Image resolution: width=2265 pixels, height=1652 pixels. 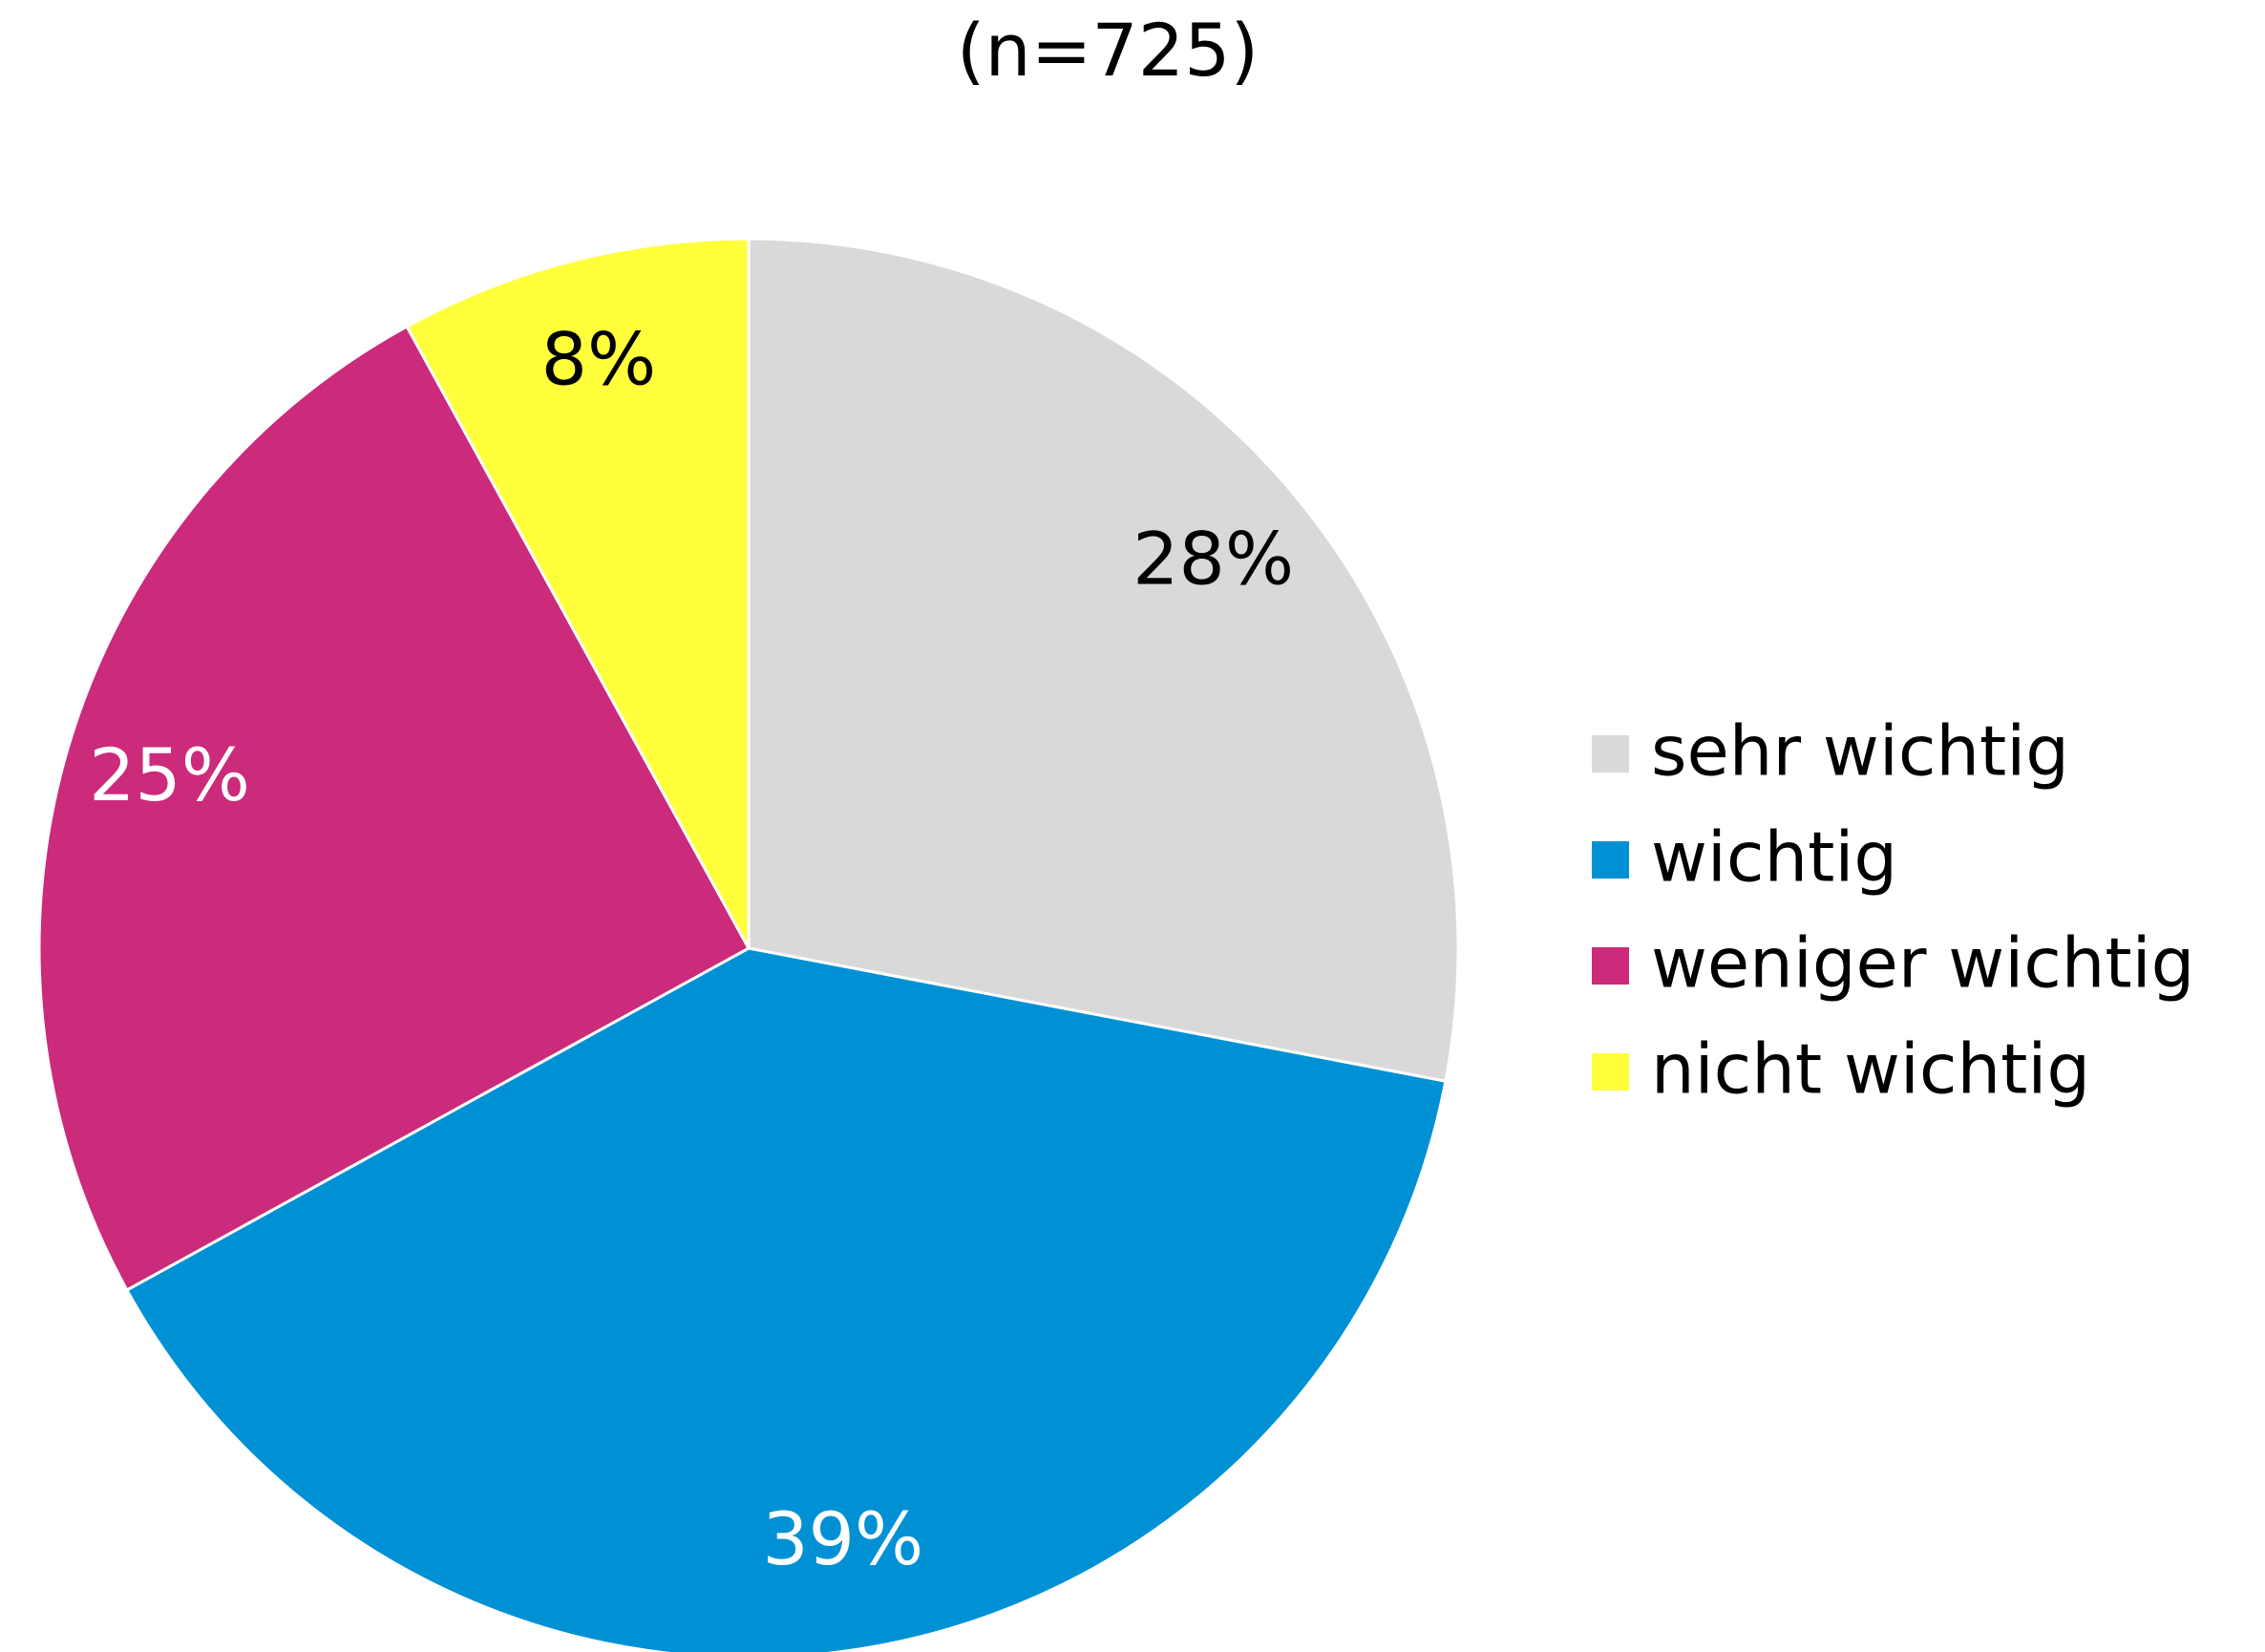 What do you see at coordinates (578, 593) in the screenshot?
I see `pie-slice` at bounding box center [578, 593].